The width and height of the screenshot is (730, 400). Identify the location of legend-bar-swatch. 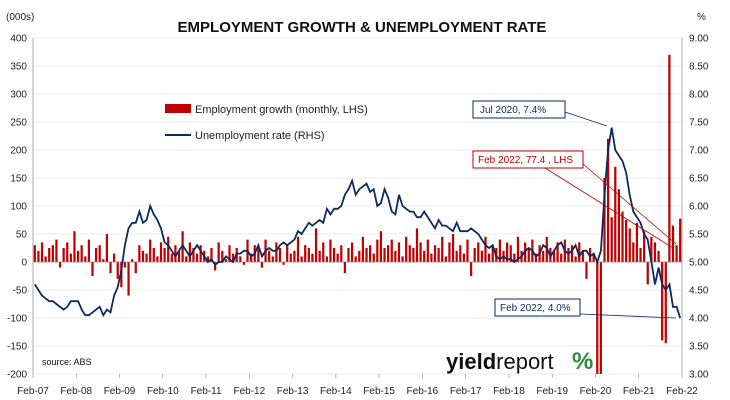
(178, 108).